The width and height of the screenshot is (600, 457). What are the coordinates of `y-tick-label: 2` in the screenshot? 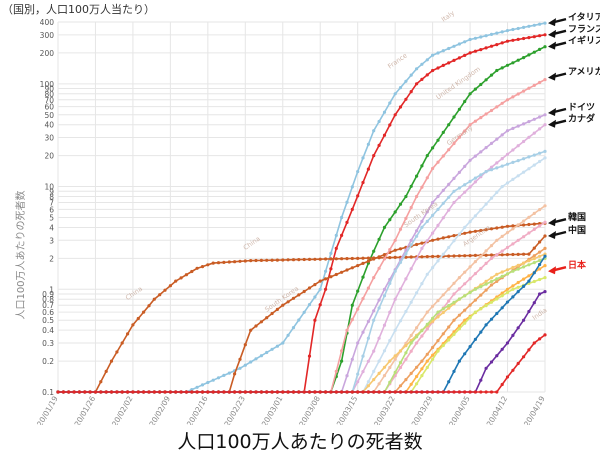 It's located at (51, 258).